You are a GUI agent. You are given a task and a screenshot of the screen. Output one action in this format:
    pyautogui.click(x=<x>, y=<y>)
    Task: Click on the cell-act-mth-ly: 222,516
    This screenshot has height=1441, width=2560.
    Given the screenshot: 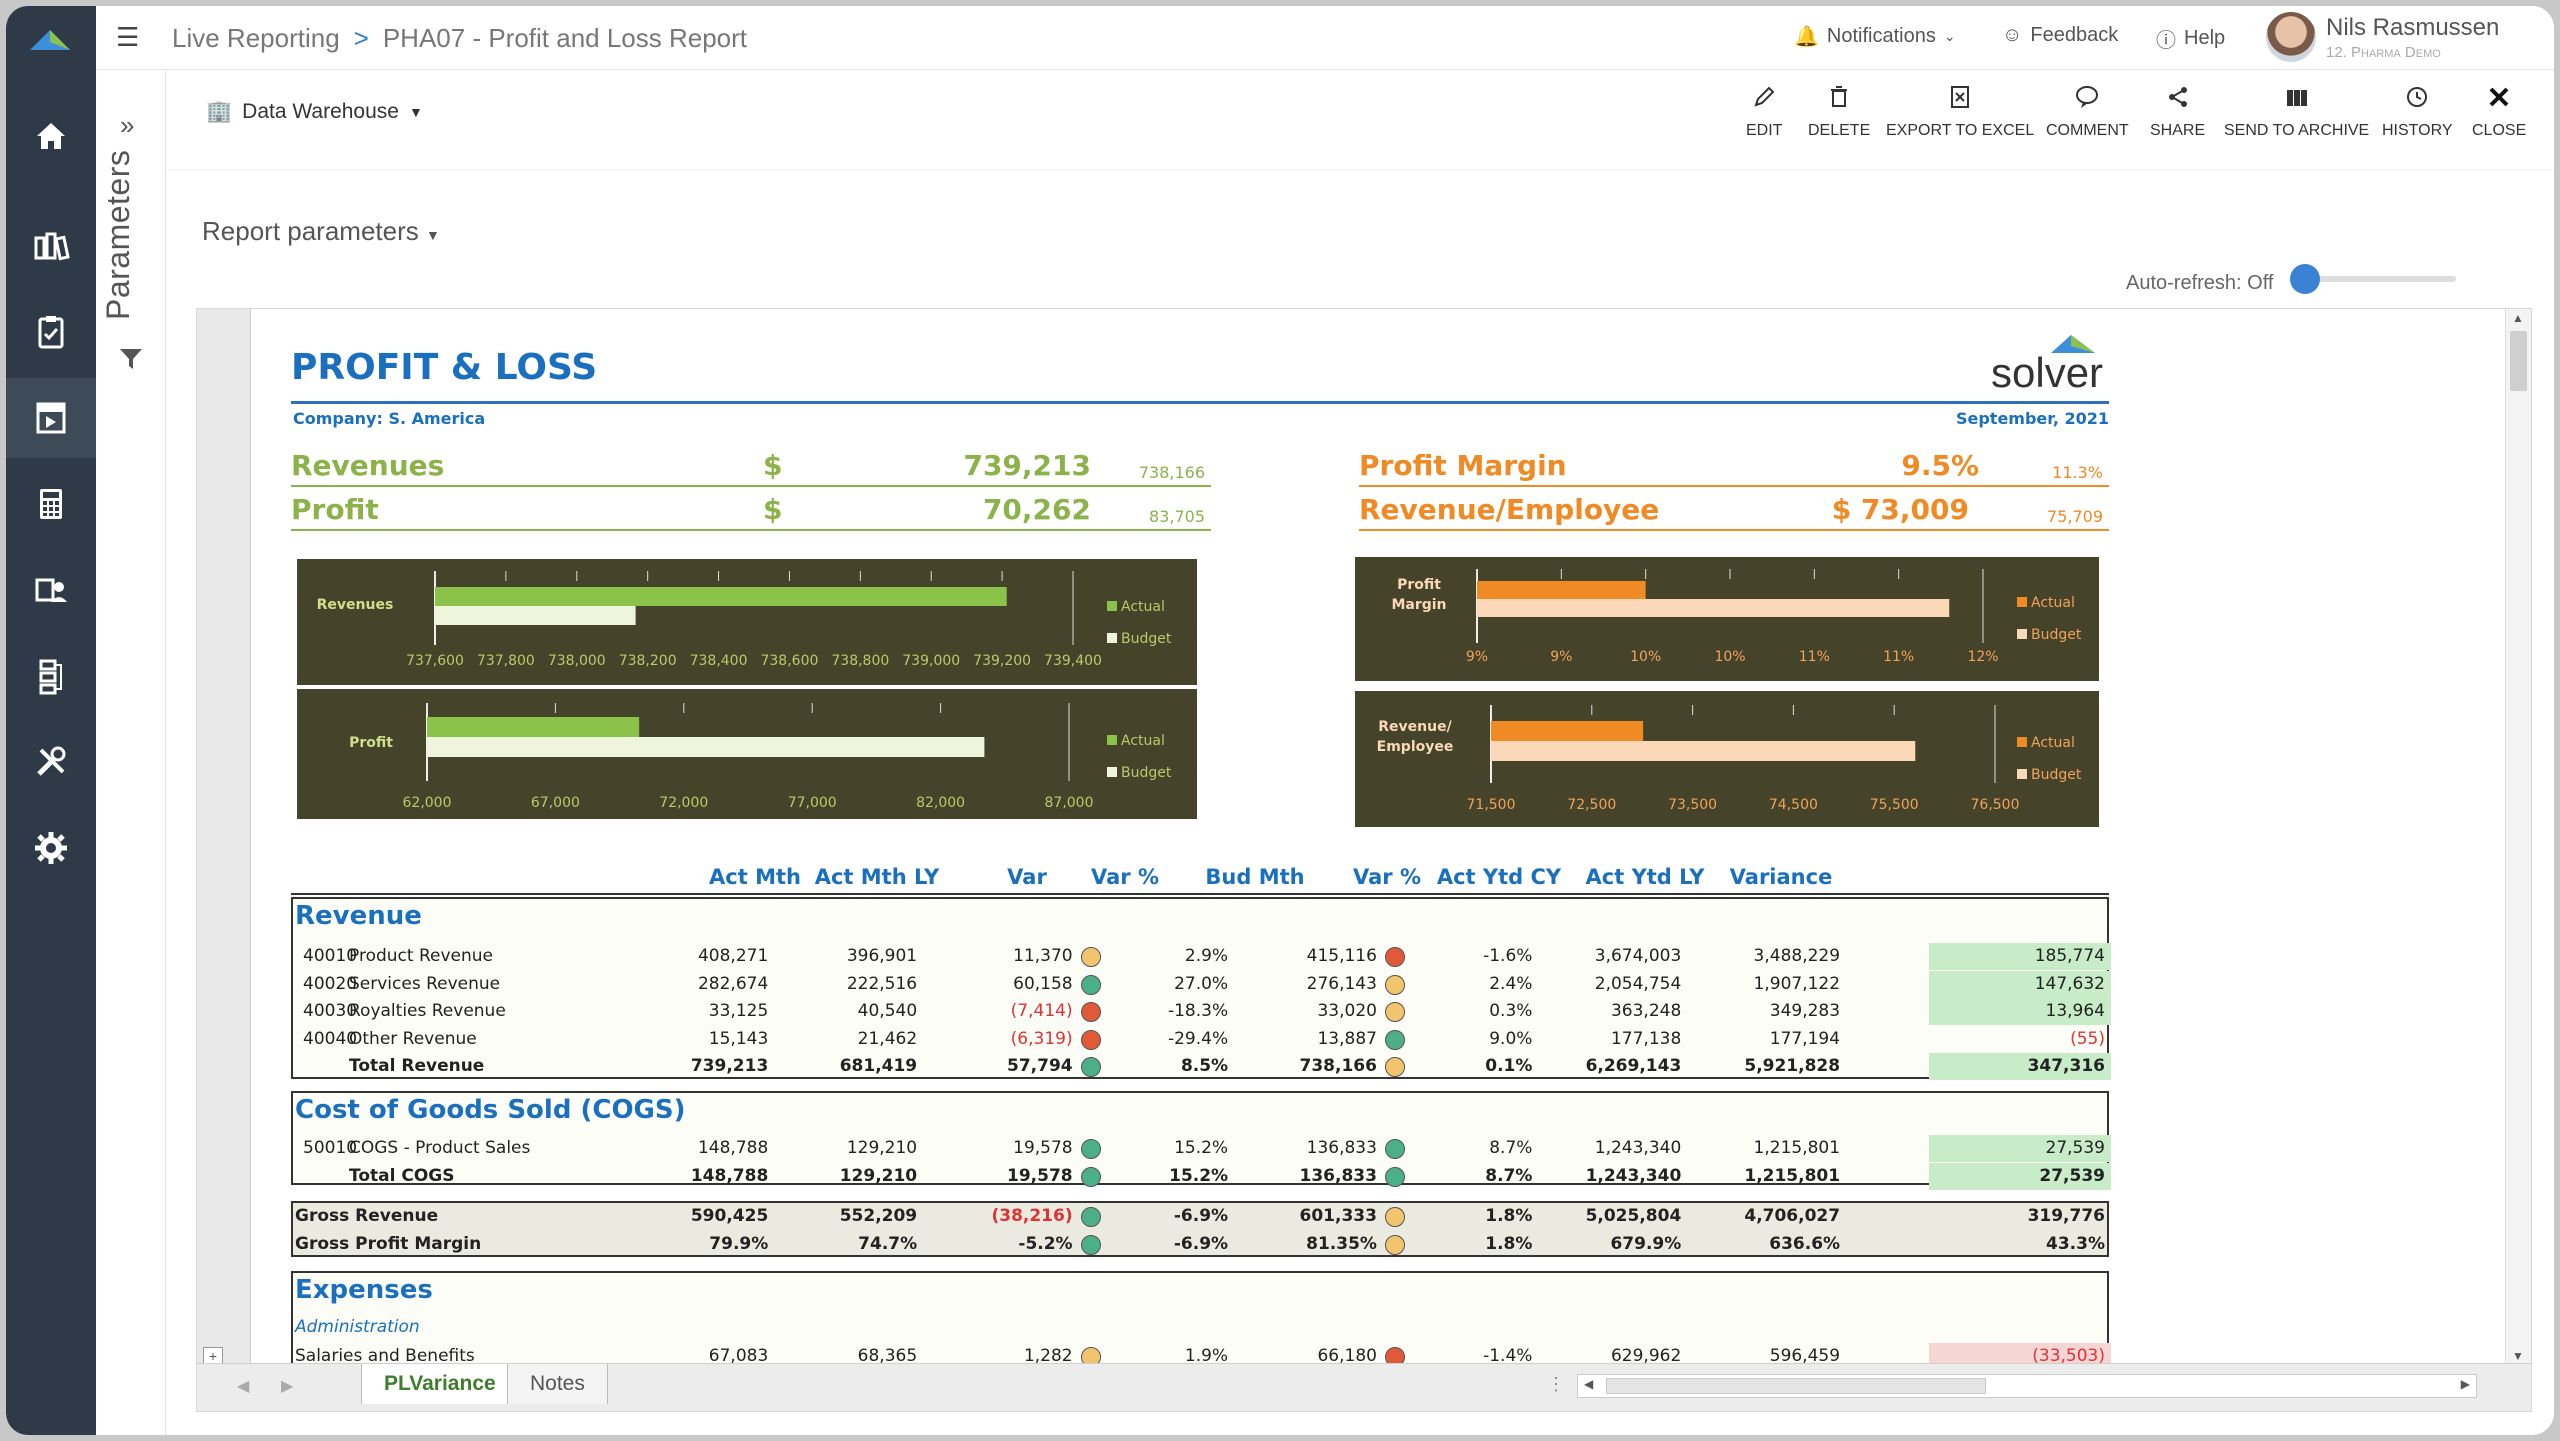 What is the action you would take?
    pyautogui.click(x=882, y=983)
    